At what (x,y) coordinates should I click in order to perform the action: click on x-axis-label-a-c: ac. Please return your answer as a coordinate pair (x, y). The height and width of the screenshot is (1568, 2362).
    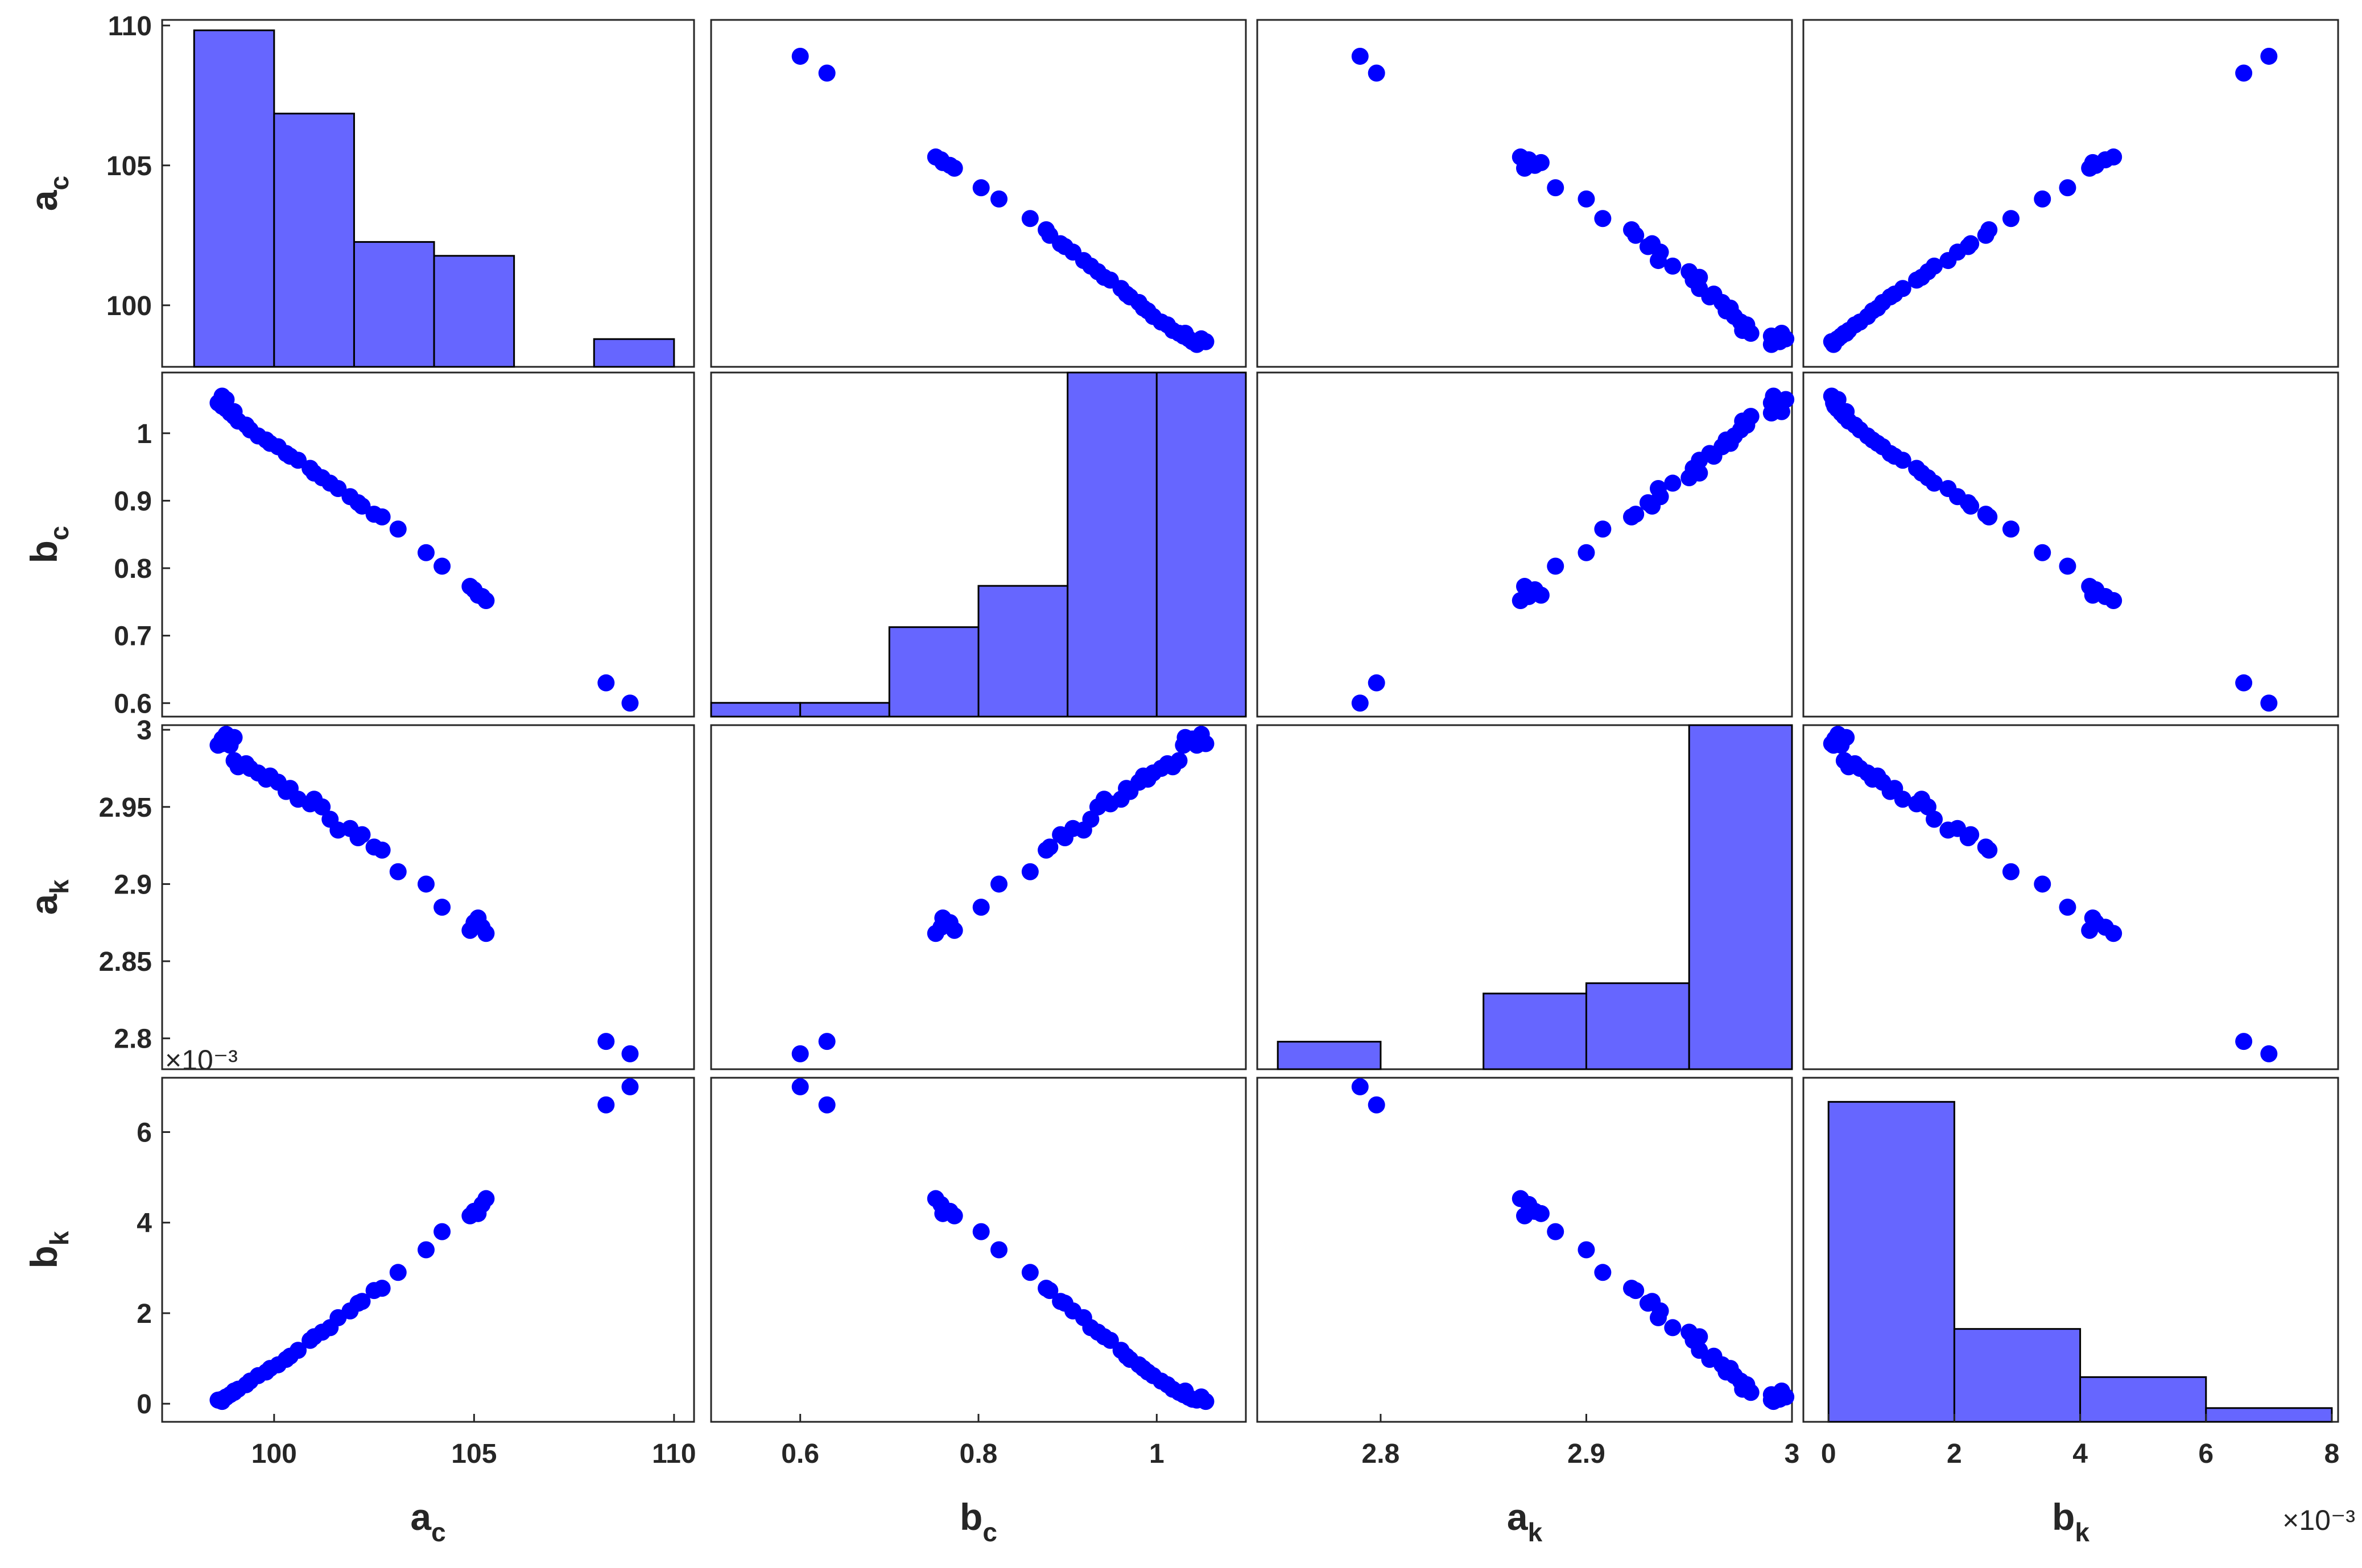
    Looking at the image, I should click on (427, 1521).